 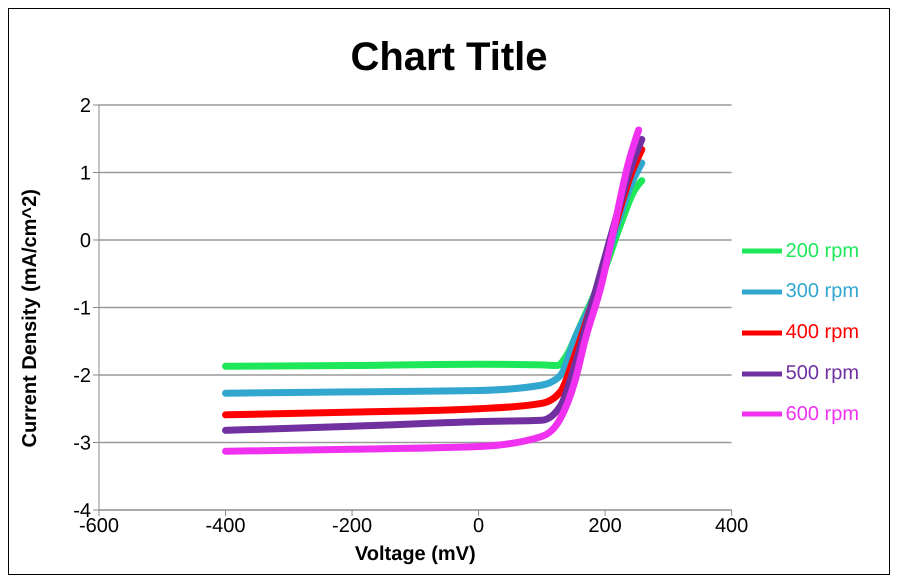 What do you see at coordinates (85, 241) in the screenshot?
I see `y-tick-label: 0` at bounding box center [85, 241].